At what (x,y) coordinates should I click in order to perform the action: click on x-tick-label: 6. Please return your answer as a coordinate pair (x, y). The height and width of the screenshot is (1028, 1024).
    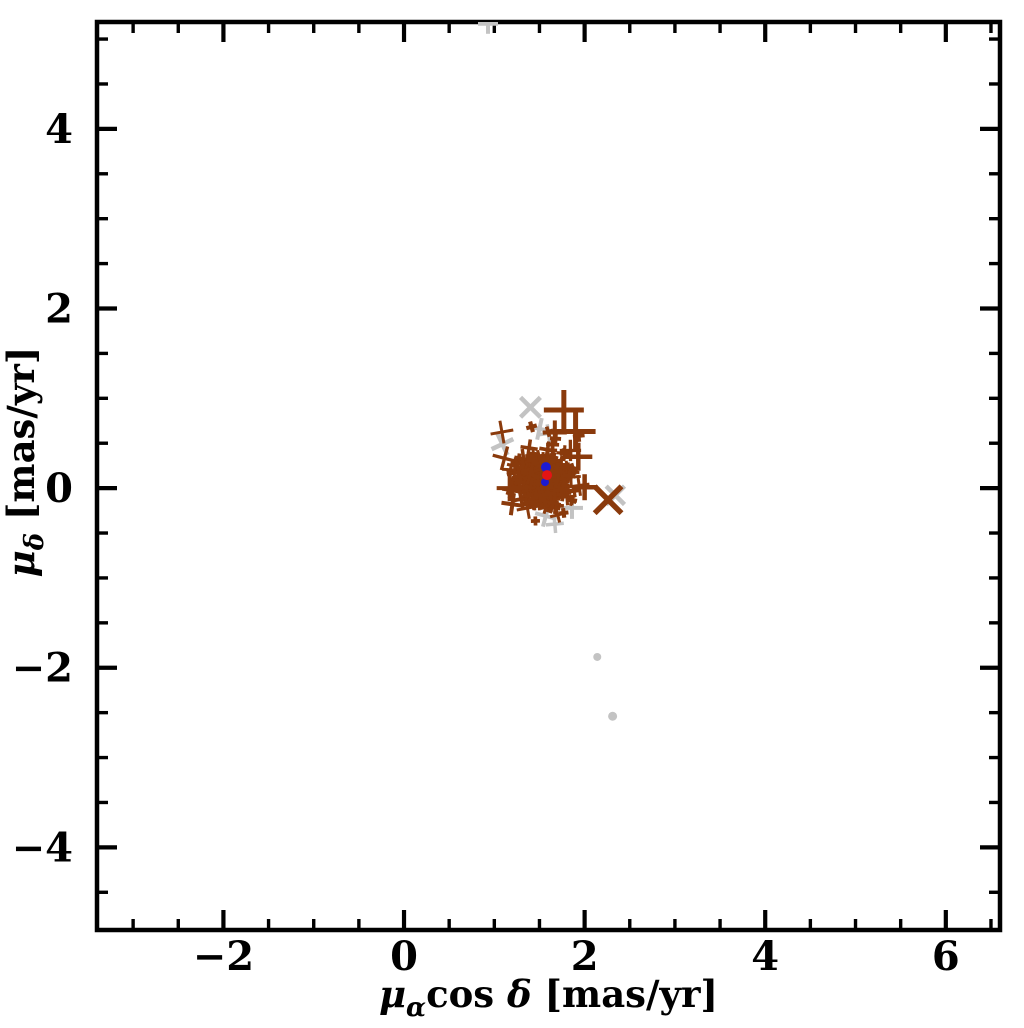
    Looking at the image, I should click on (946, 956).